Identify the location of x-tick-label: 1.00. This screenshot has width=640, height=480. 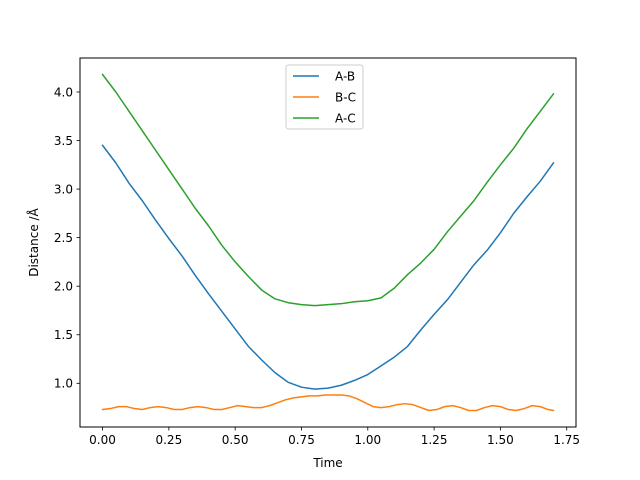
(367, 440).